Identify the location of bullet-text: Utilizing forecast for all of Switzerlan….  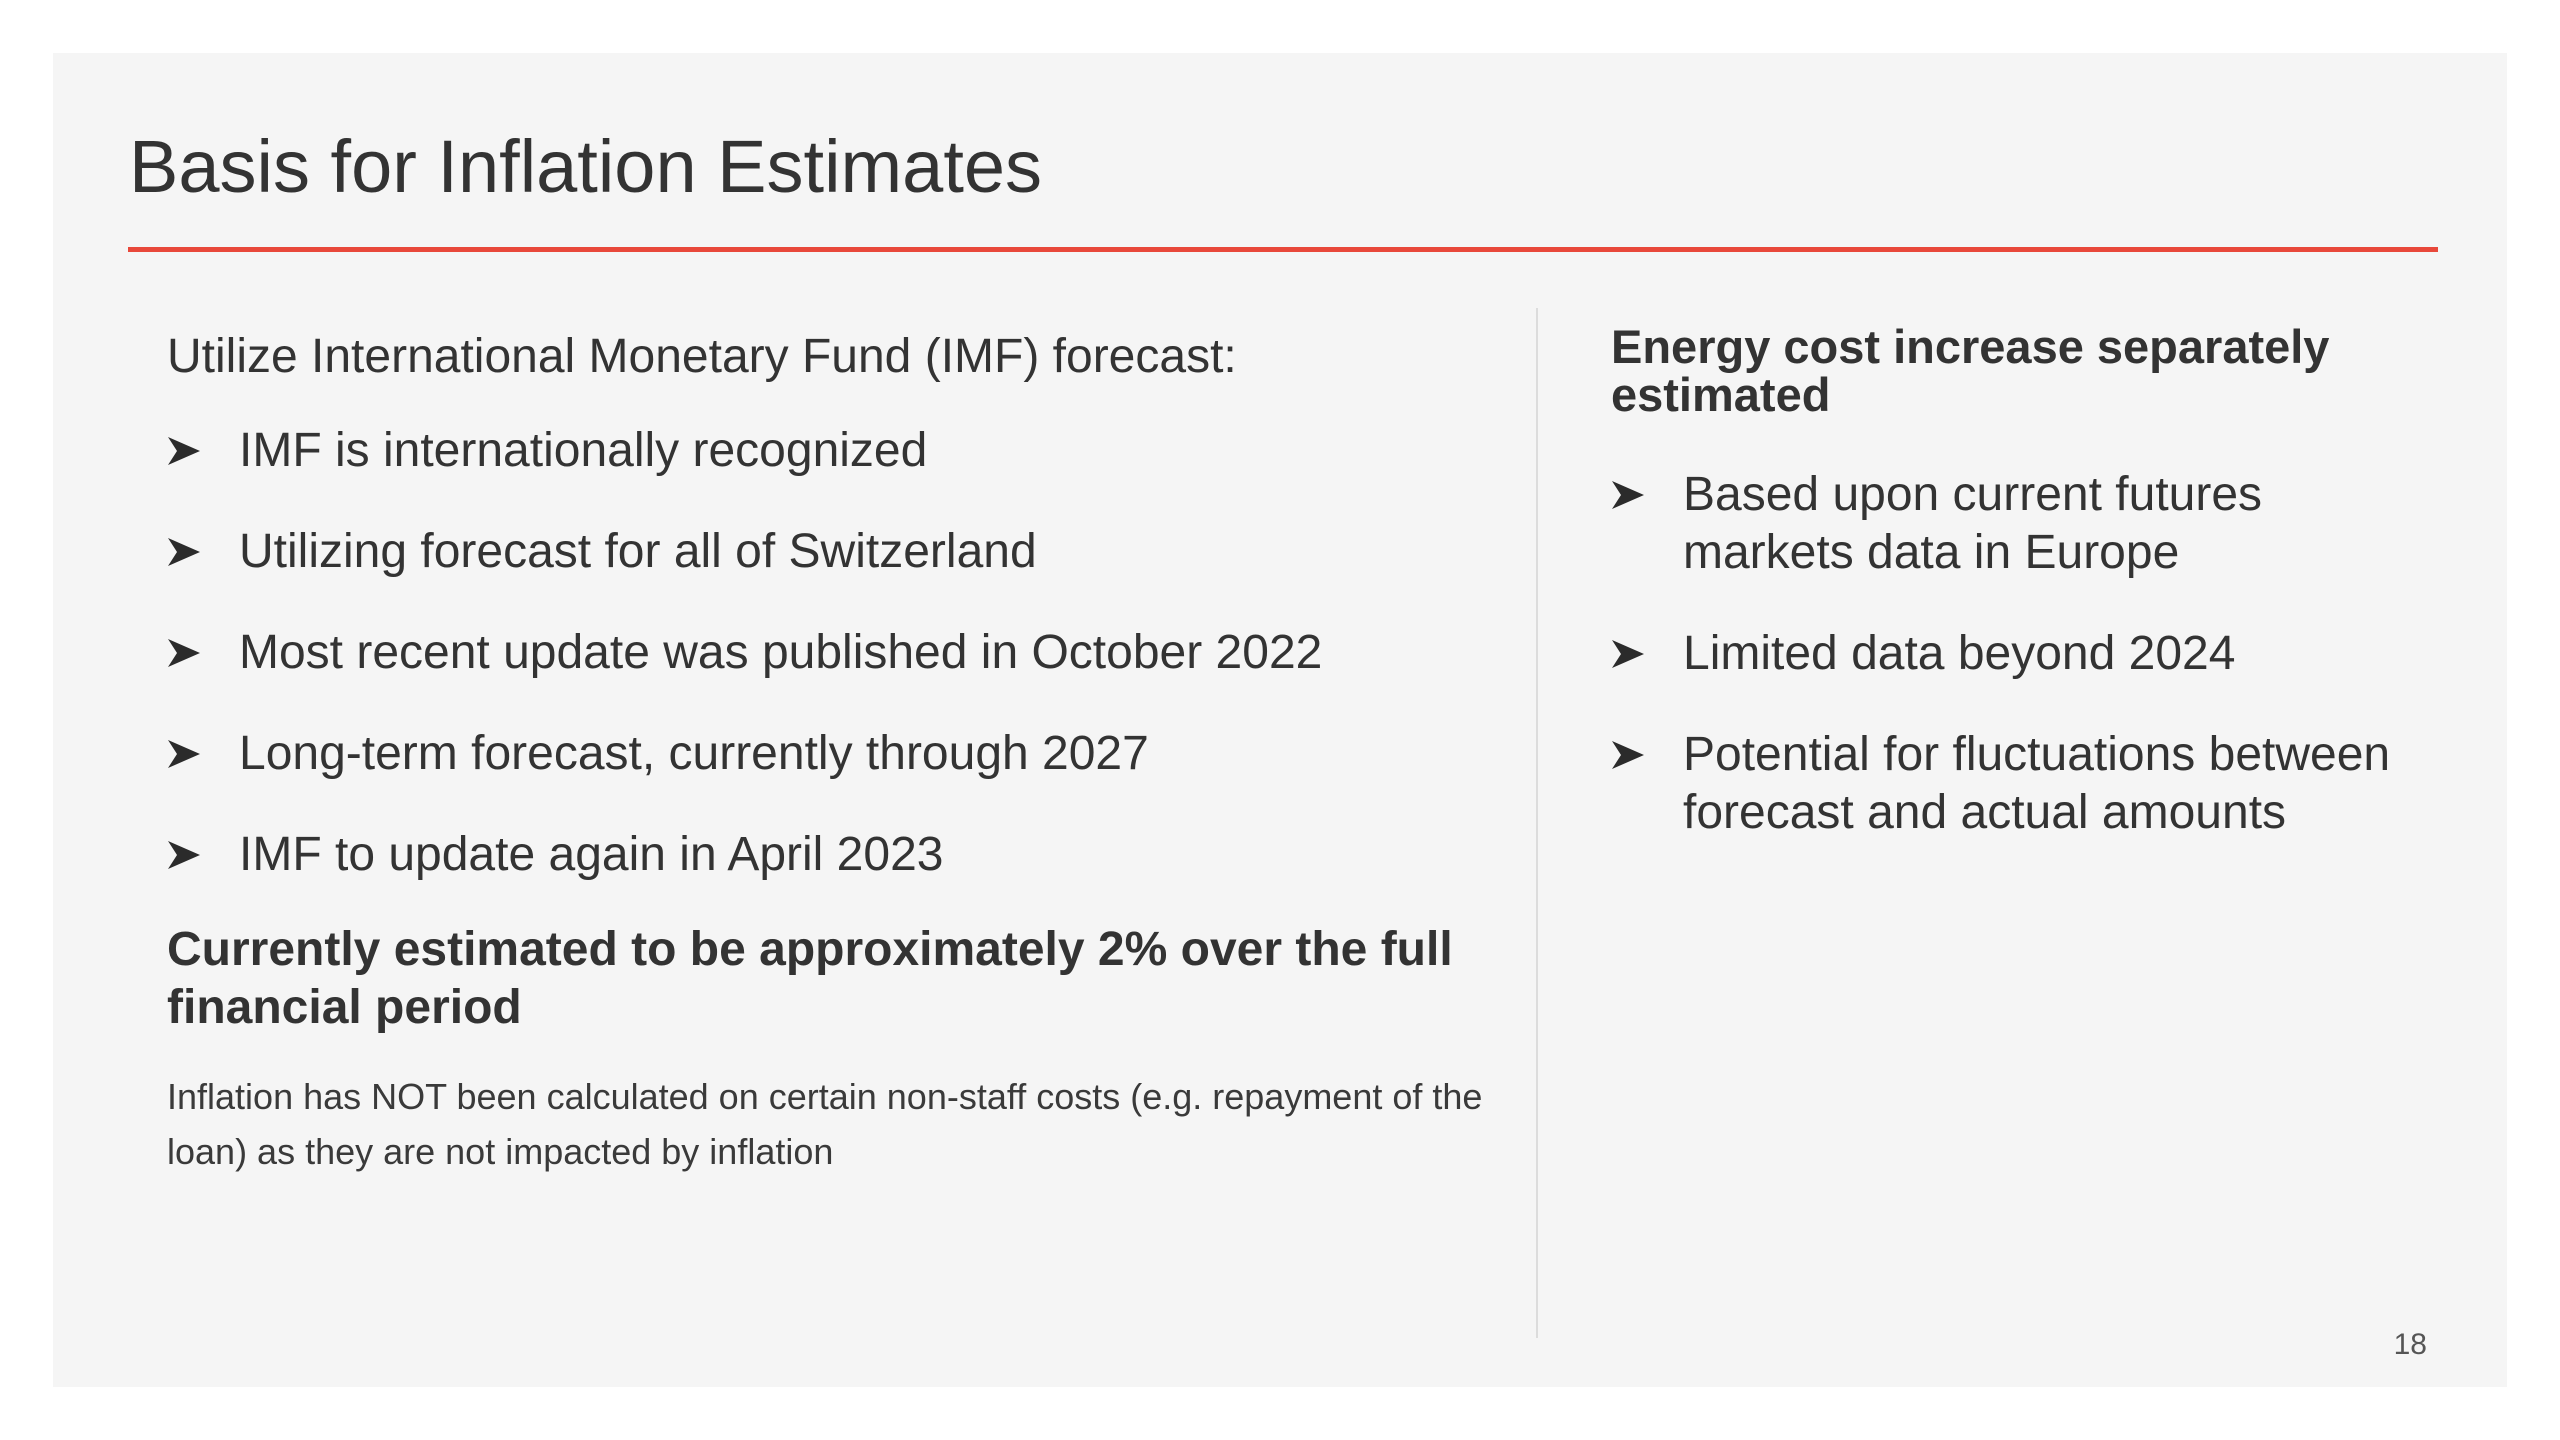
(638, 551).